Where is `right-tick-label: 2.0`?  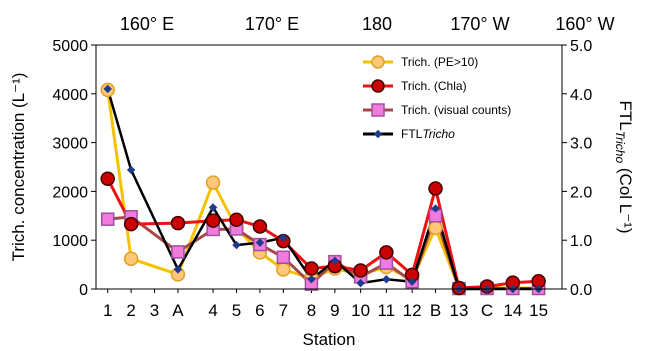 right-tick-label: 2.0 is located at coordinates (581, 192).